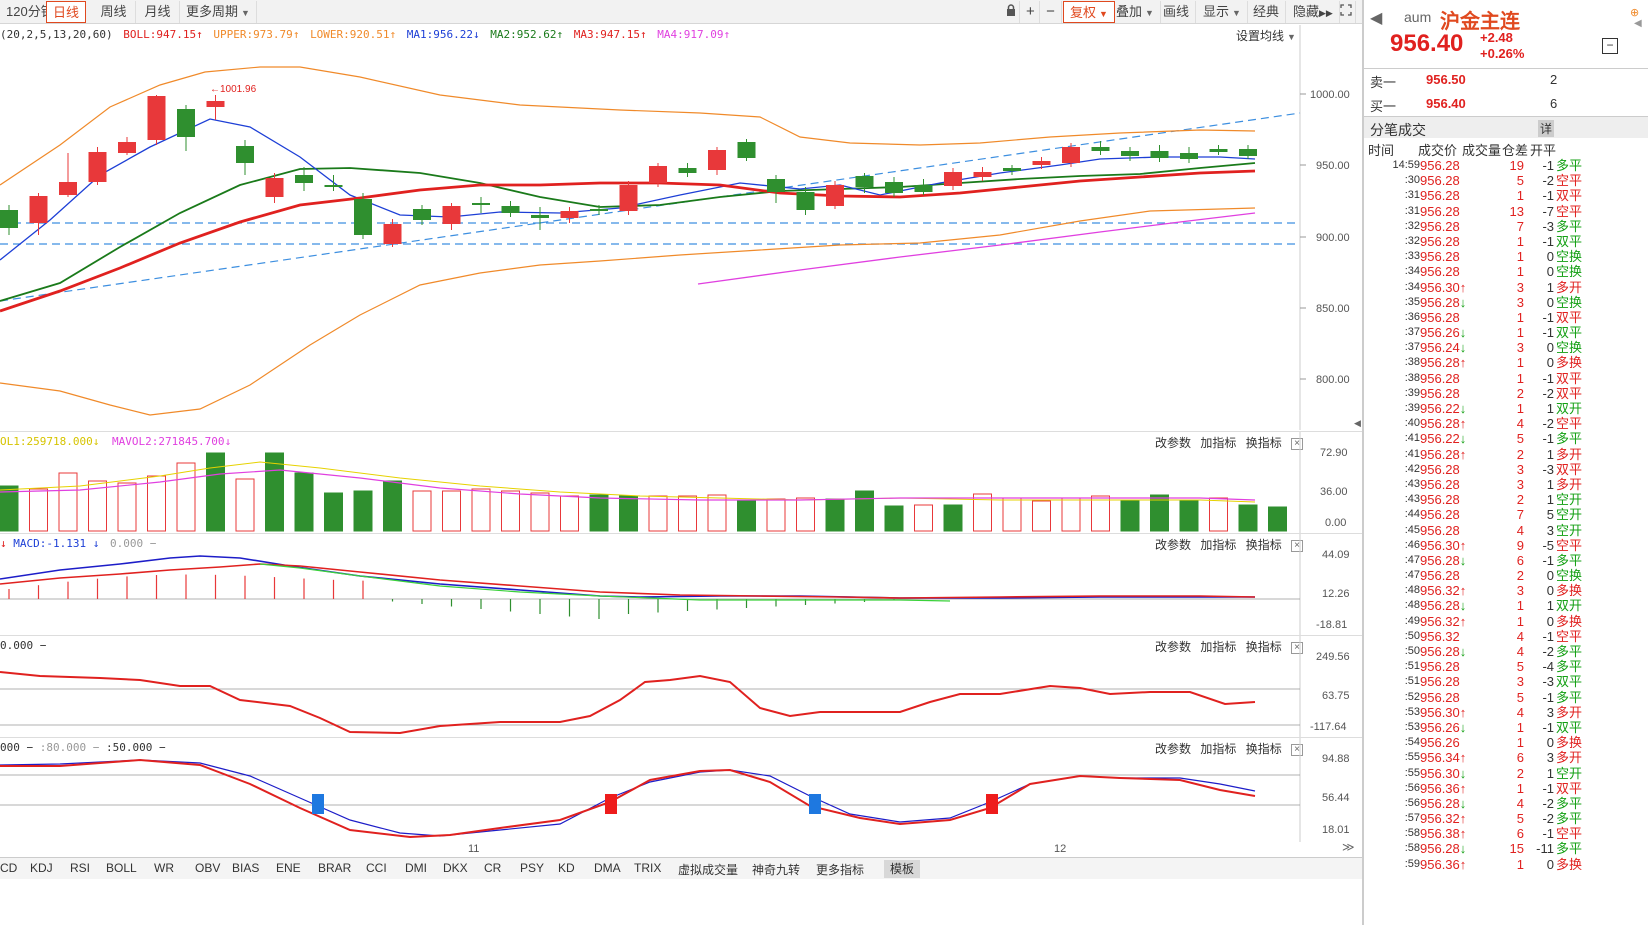 The image size is (1648, 925). What do you see at coordinates (902, 869) in the screenshot?
I see `indicator-tab: 模板` at bounding box center [902, 869].